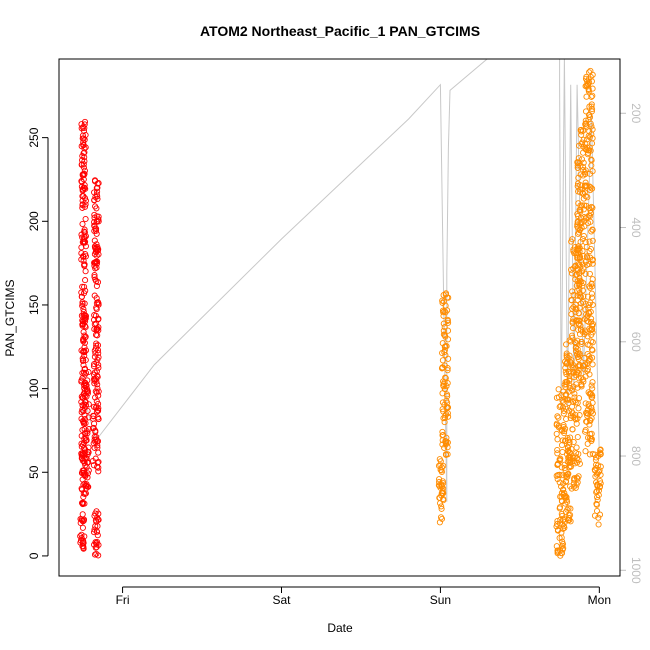 This screenshot has width=650, height=650. Describe the element at coordinates (440, 600) in the screenshot. I see `x-tick-label: Sun` at that location.